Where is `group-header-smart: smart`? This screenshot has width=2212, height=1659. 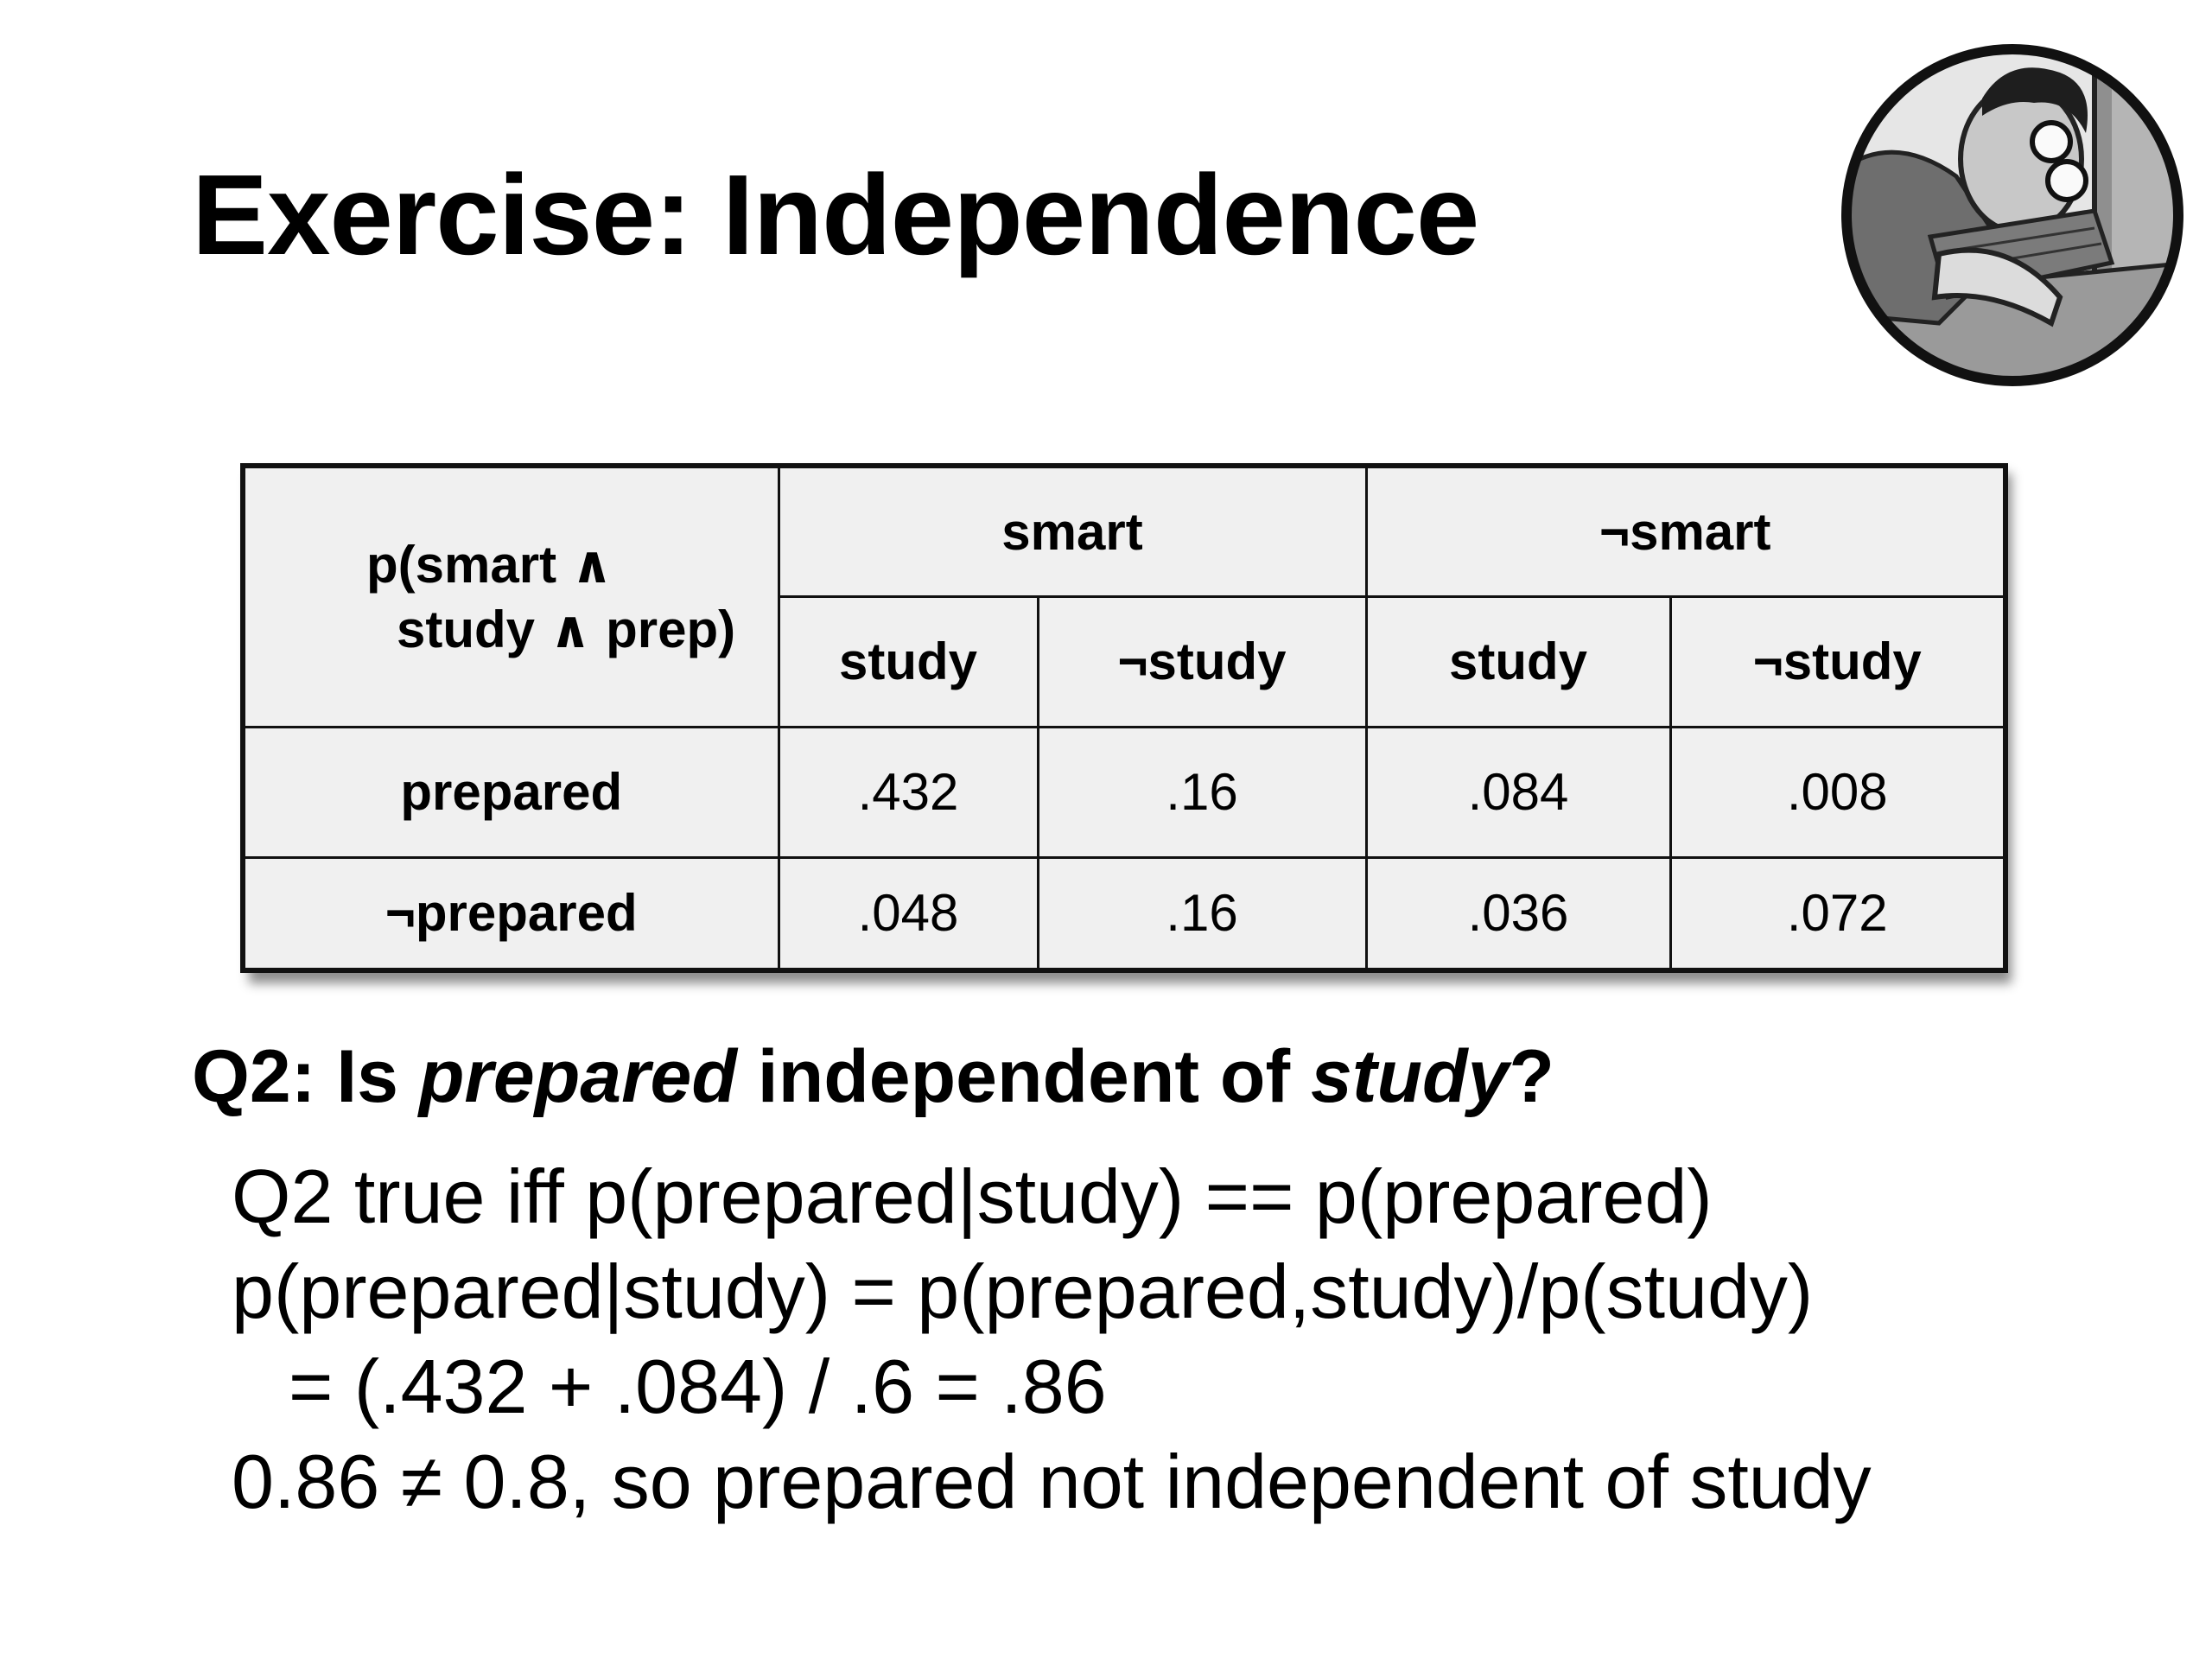
group-header-smart: smart is located at coordinates (1072, 531).